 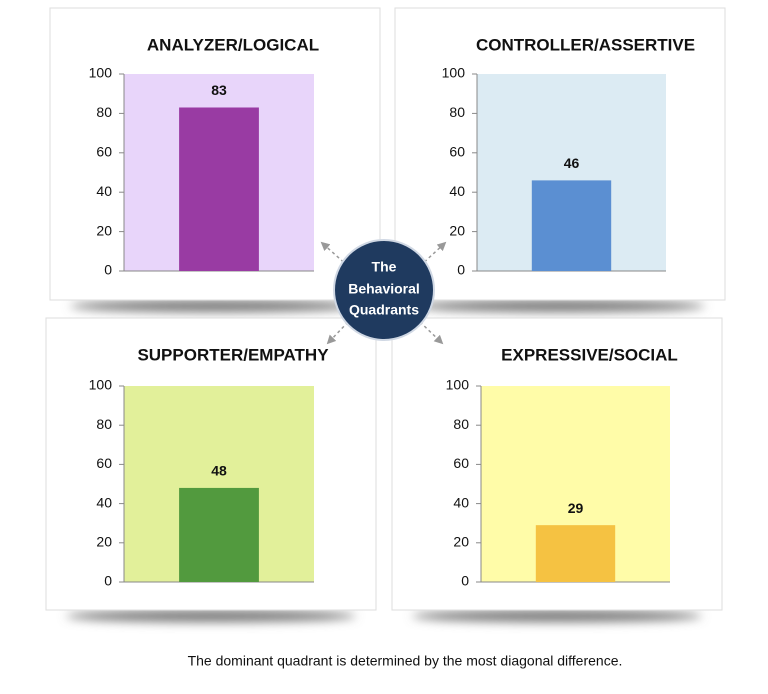 I want to click on data-label: 29, so click(x=576, y=508).